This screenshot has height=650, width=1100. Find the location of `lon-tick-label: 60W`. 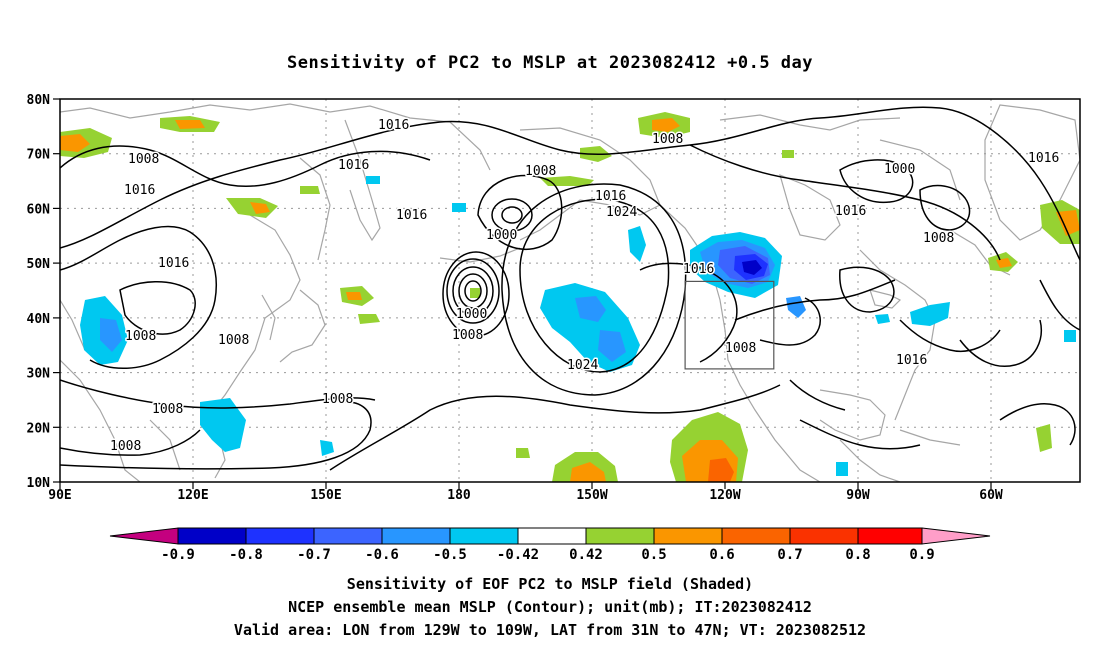

lon-tick-label: 60W is located at coordinates (991, 495).